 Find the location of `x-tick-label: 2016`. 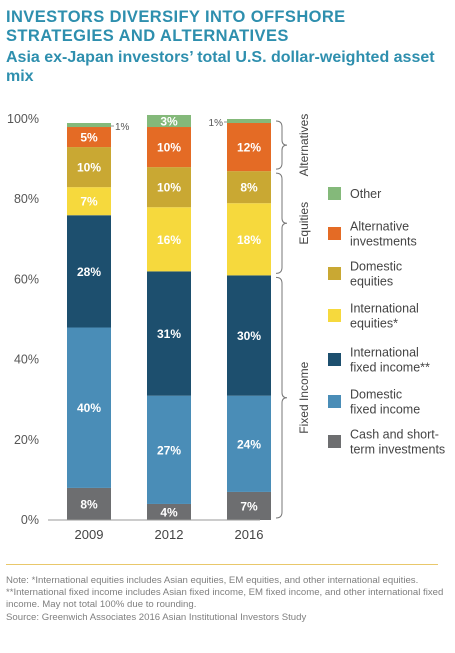

x-tick-label: 2016 is located at coordinates (249, 534).